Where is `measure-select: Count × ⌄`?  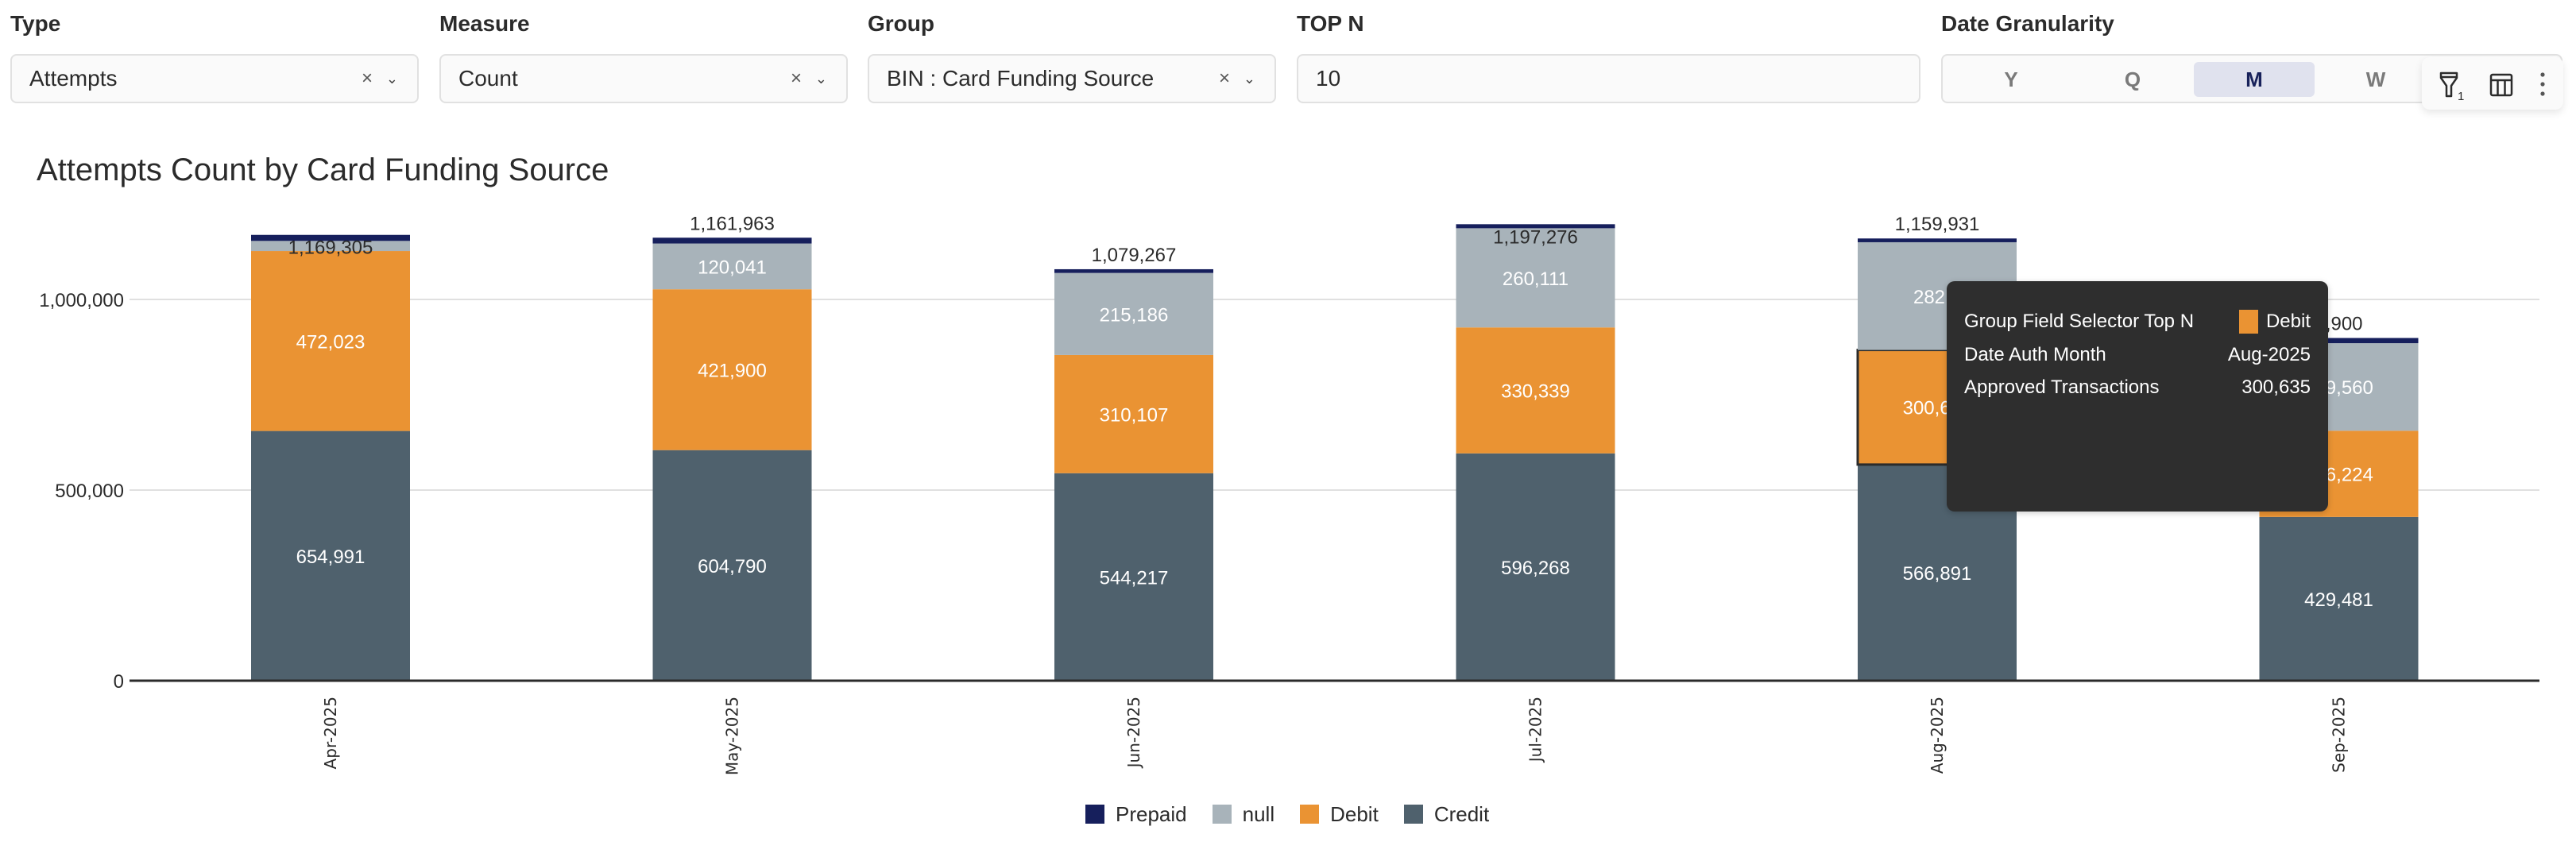 measure-select: Count × ⌄ is located at coordinates (643, 78).